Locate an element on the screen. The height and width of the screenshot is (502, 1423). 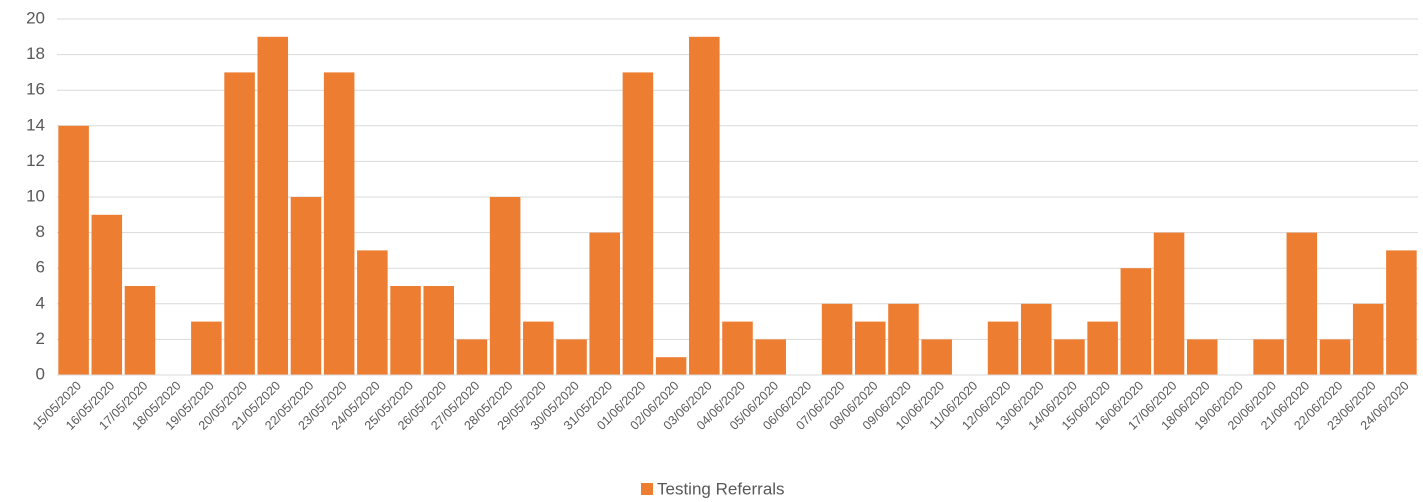
legend-swatch is located at coordinates (647, 489).